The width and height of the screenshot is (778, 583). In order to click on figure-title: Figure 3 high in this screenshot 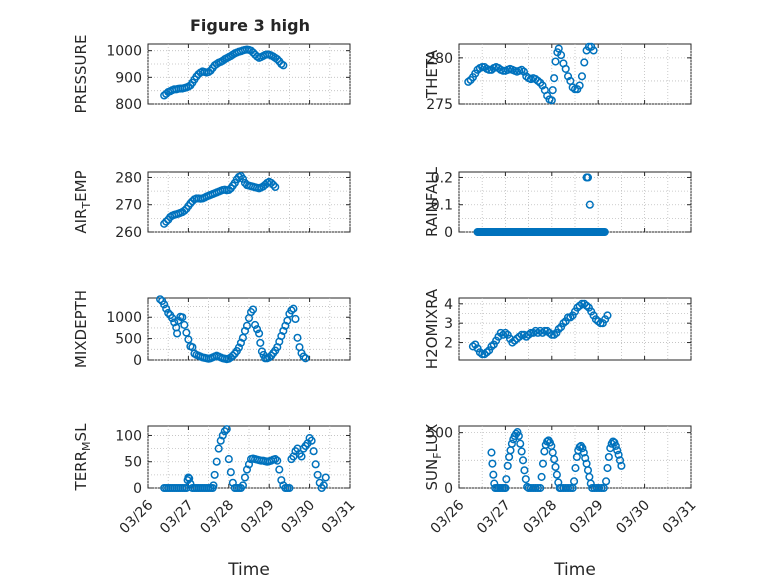, I will do `click(250, 25)`.